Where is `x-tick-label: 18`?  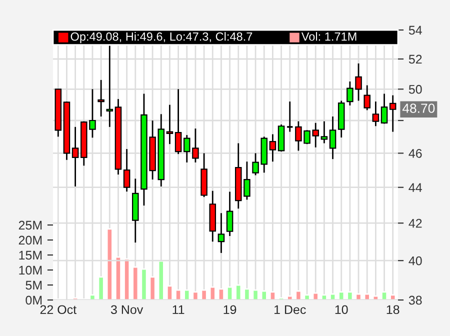 x-tick-label: 18 is located at coordinates (393, 309).